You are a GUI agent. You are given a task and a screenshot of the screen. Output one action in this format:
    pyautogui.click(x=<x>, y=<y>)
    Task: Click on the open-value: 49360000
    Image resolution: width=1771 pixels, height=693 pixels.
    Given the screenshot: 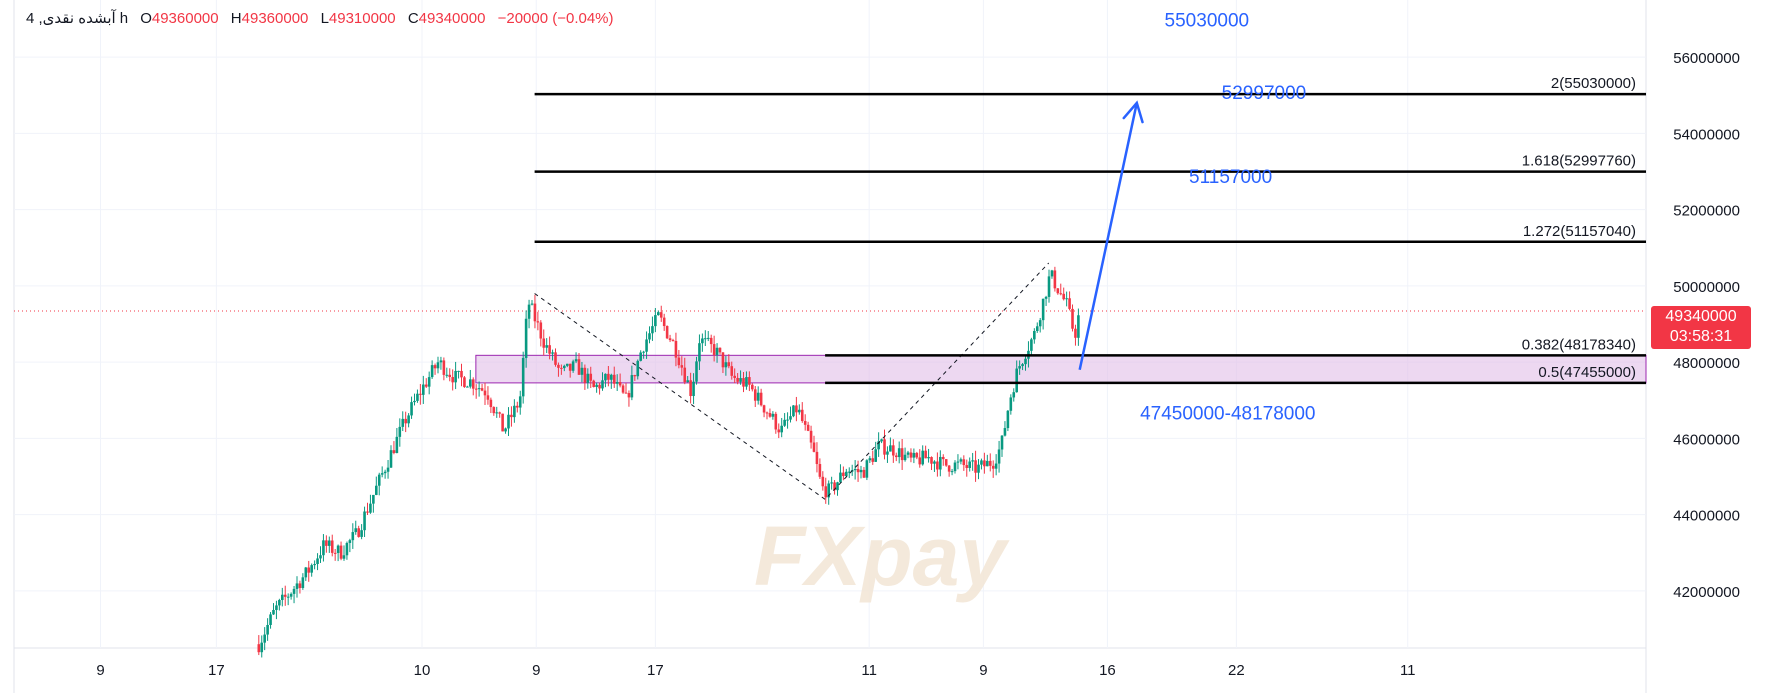 What is the action you would take?
    pyautogui.click(x=185, y=18)
    